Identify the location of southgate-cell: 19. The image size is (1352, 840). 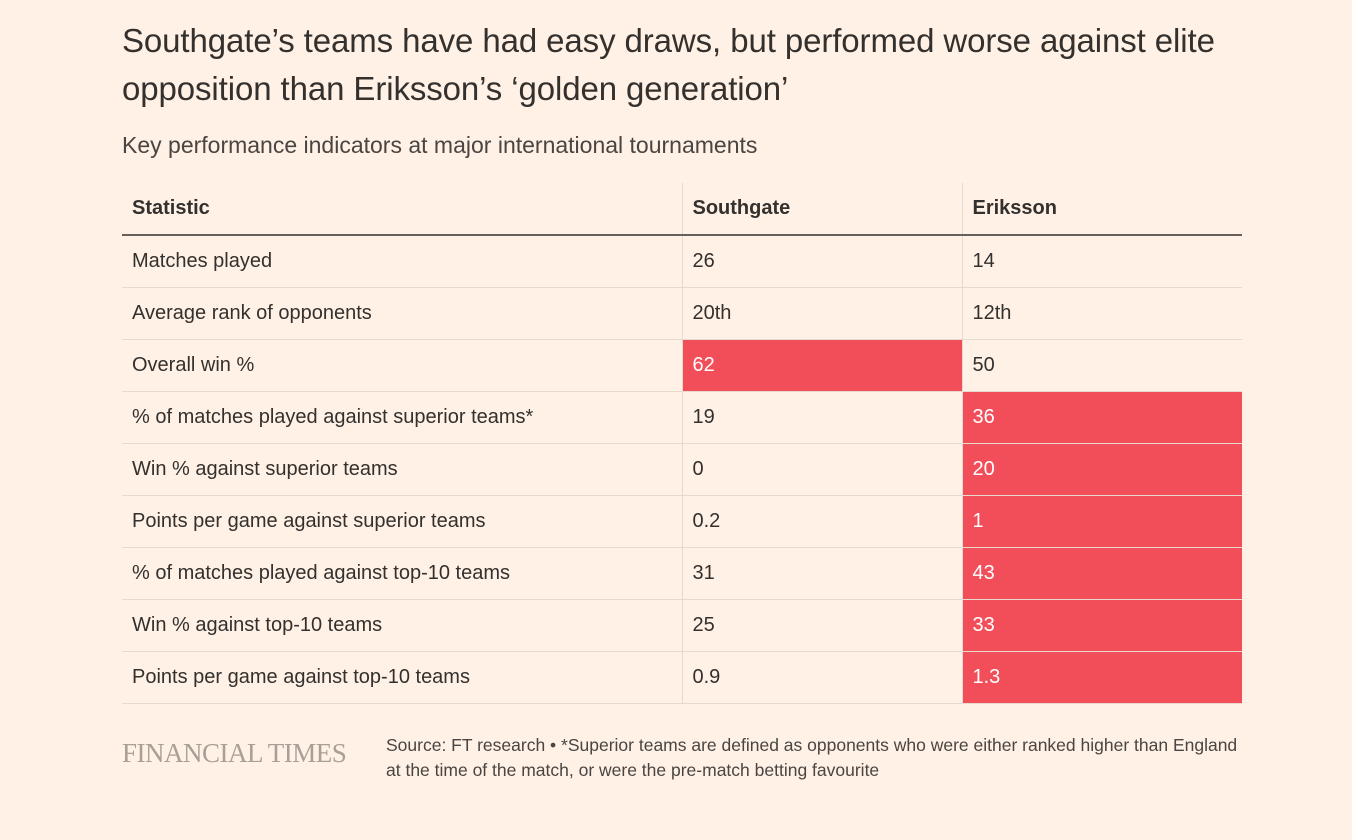
(821, 417).